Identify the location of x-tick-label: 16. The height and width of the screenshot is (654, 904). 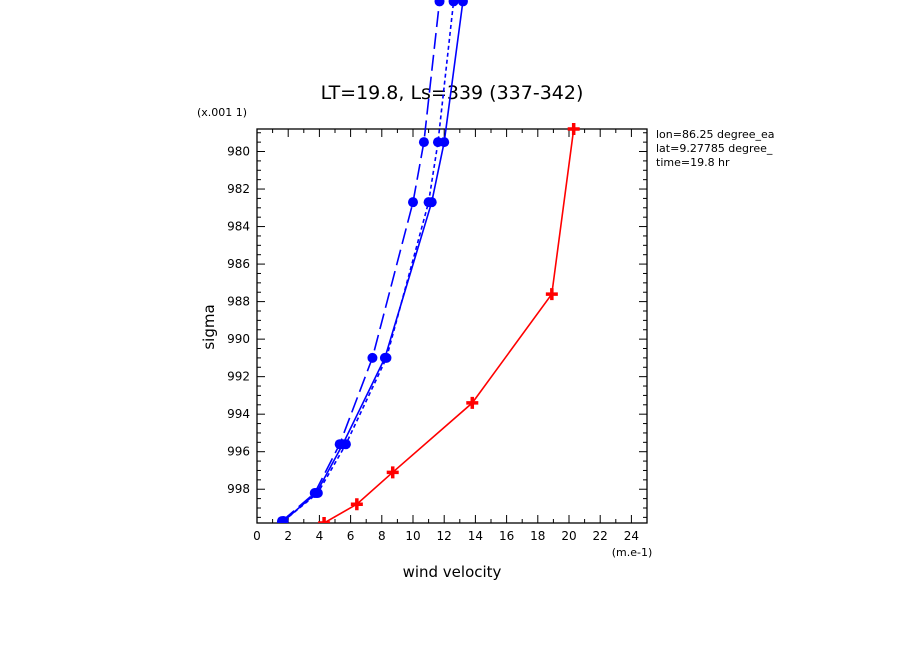
(506, 536).